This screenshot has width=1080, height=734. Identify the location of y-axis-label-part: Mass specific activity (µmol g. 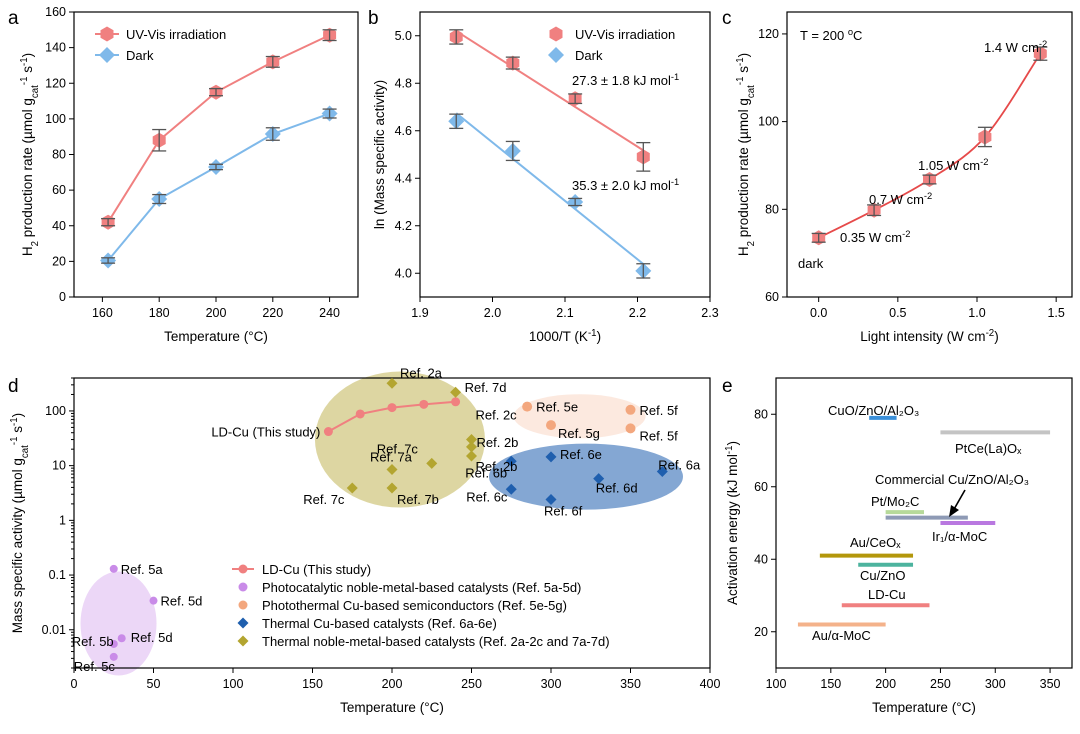
(17, 545).